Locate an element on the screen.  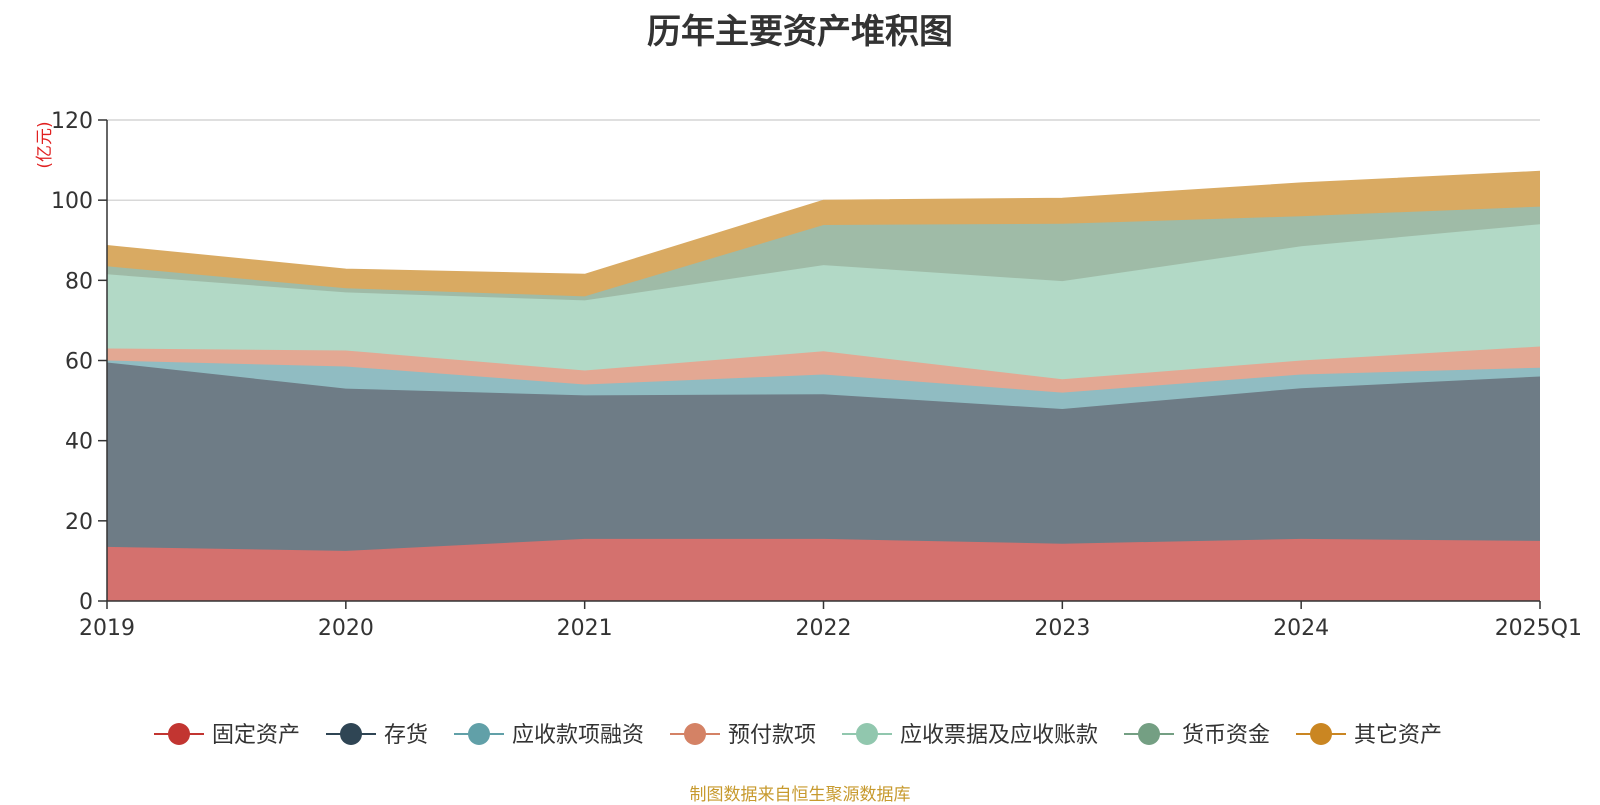
y-tick-label: 100 is located at coordinates (72, 201).